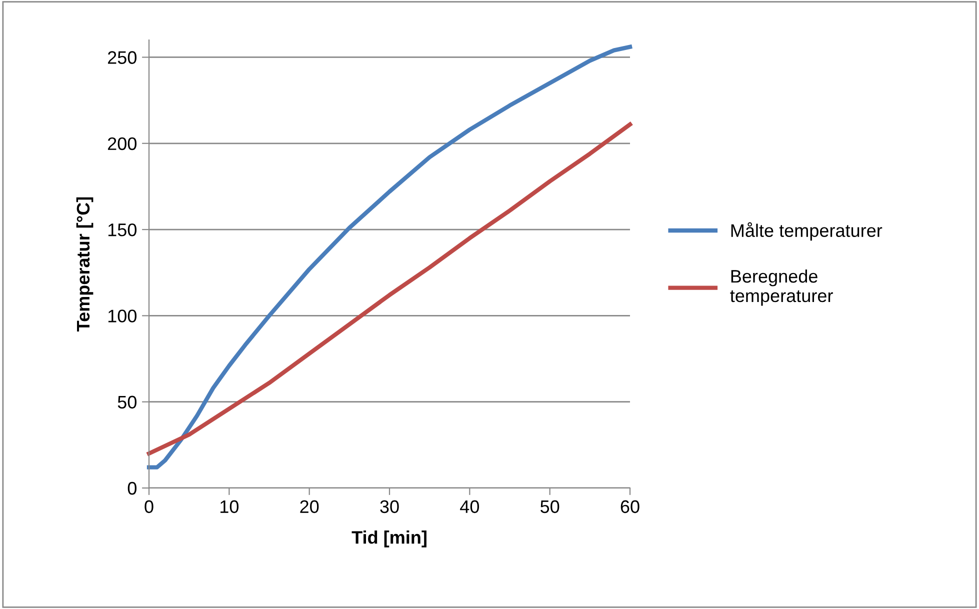 Image resolution: width=979 pixels, height=609 pixels. I want to click on x-tick-label: 0, so click(149, 507).